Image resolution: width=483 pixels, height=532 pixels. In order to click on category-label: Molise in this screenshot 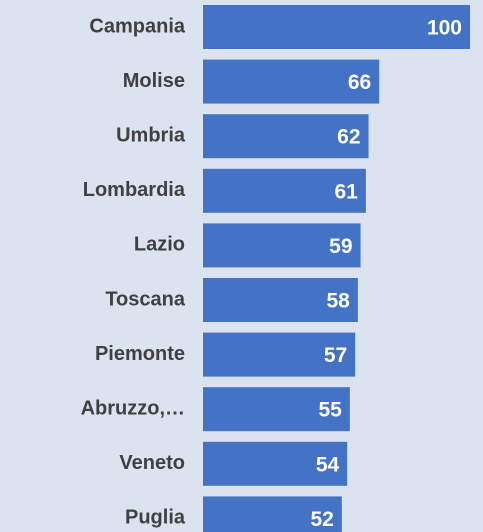, I will do `click(154, 81)`.